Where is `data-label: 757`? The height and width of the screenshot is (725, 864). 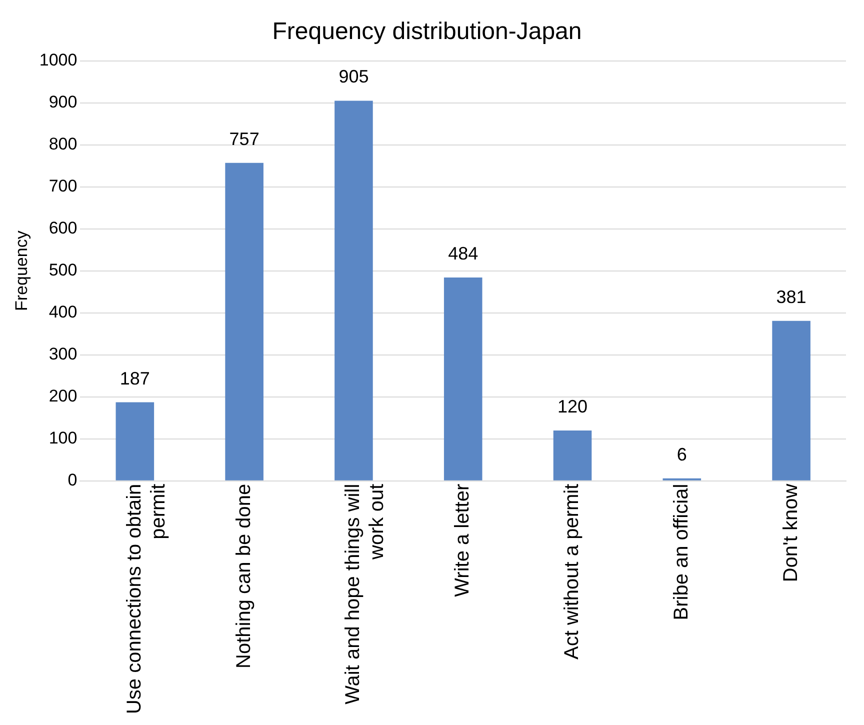 data-label: 757 is located at coordinates (244, 138).